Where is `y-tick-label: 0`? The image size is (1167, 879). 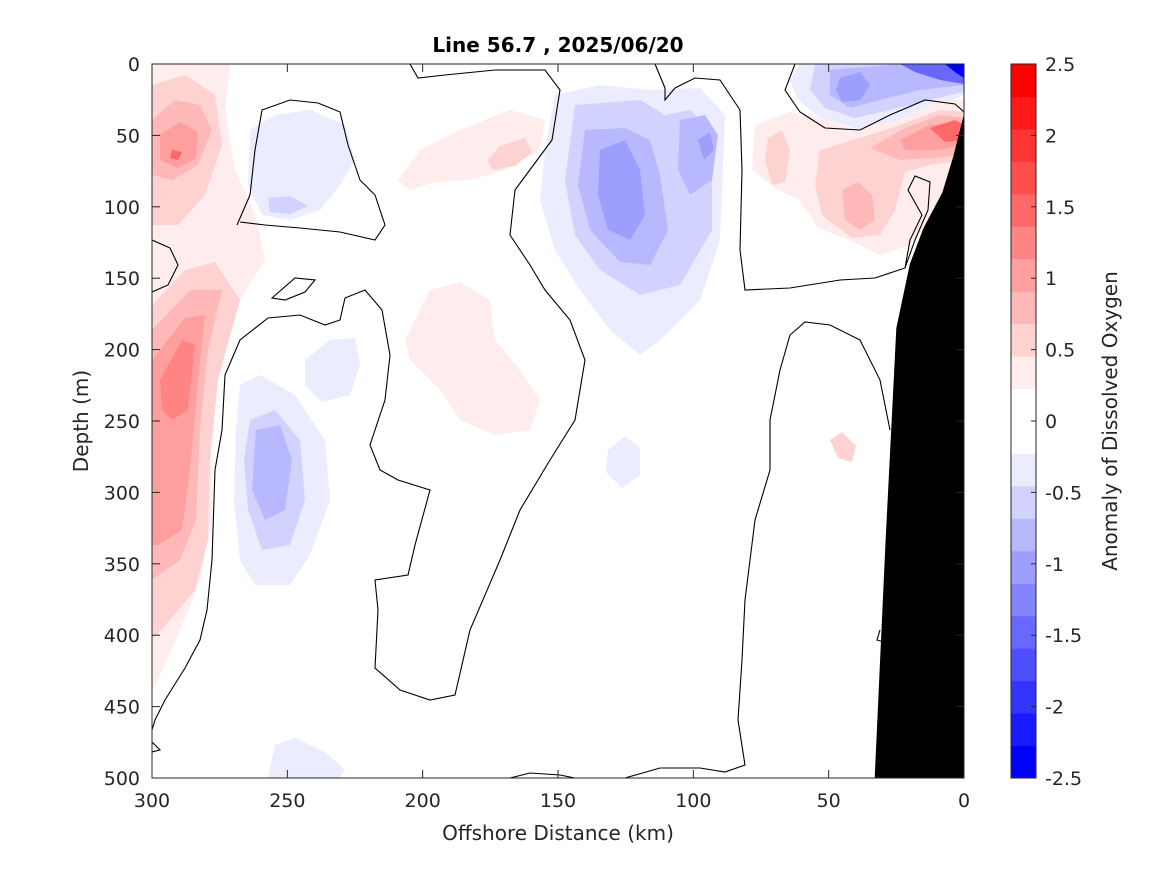 y-tick-label: 0 is located at coordinates (134, 65).